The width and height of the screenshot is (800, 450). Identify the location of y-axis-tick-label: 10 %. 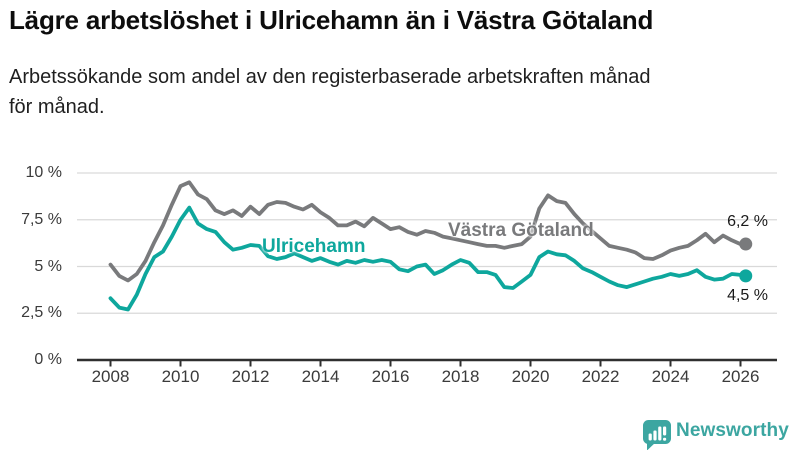
(43, 172).